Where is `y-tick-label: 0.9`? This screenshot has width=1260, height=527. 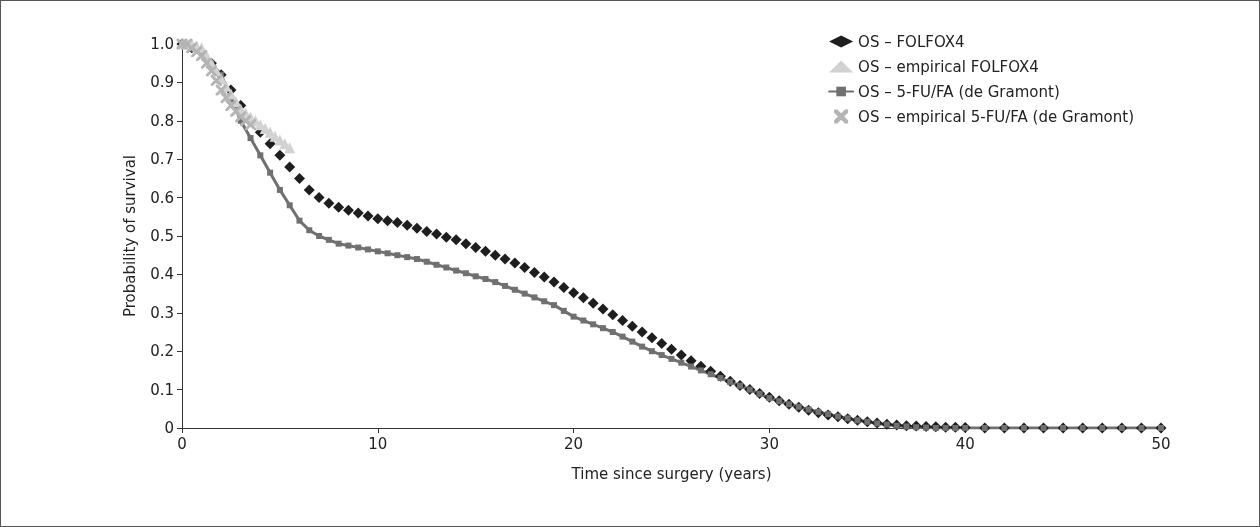
y-tick-label: 0.9 is located at coordinates (162, 82).